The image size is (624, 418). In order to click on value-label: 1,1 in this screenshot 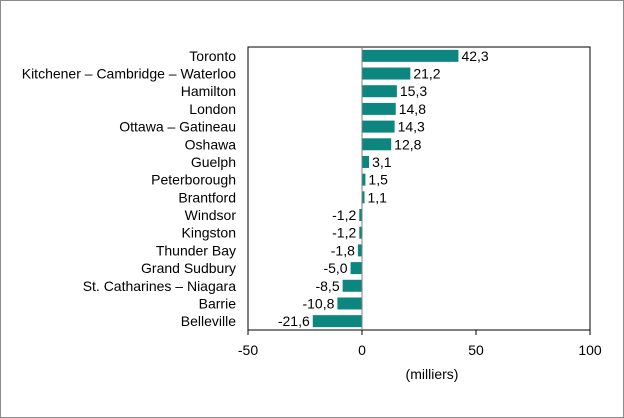, I will do `click(378, 197)`.